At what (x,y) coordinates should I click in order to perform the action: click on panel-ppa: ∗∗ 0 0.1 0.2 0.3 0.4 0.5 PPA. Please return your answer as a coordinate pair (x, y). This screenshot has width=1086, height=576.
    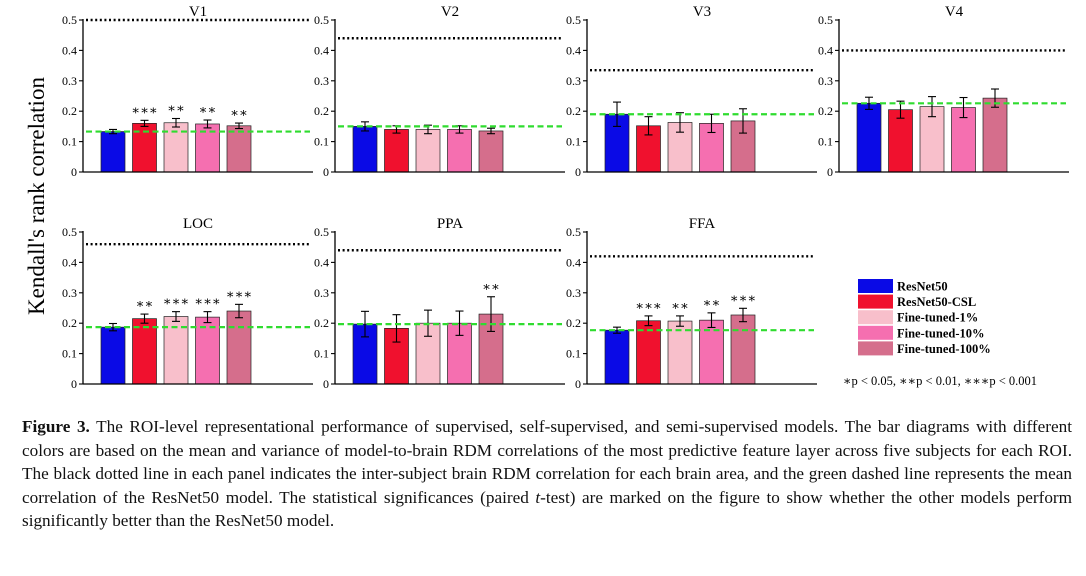
    Looking at the image, I should click on (439, 303).